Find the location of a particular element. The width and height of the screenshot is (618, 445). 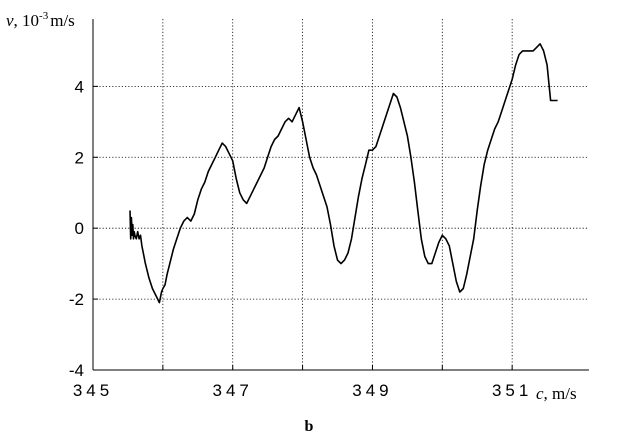

y-tick-labels: -4 -2 0 2 4 is located at coordinates (76, 228).